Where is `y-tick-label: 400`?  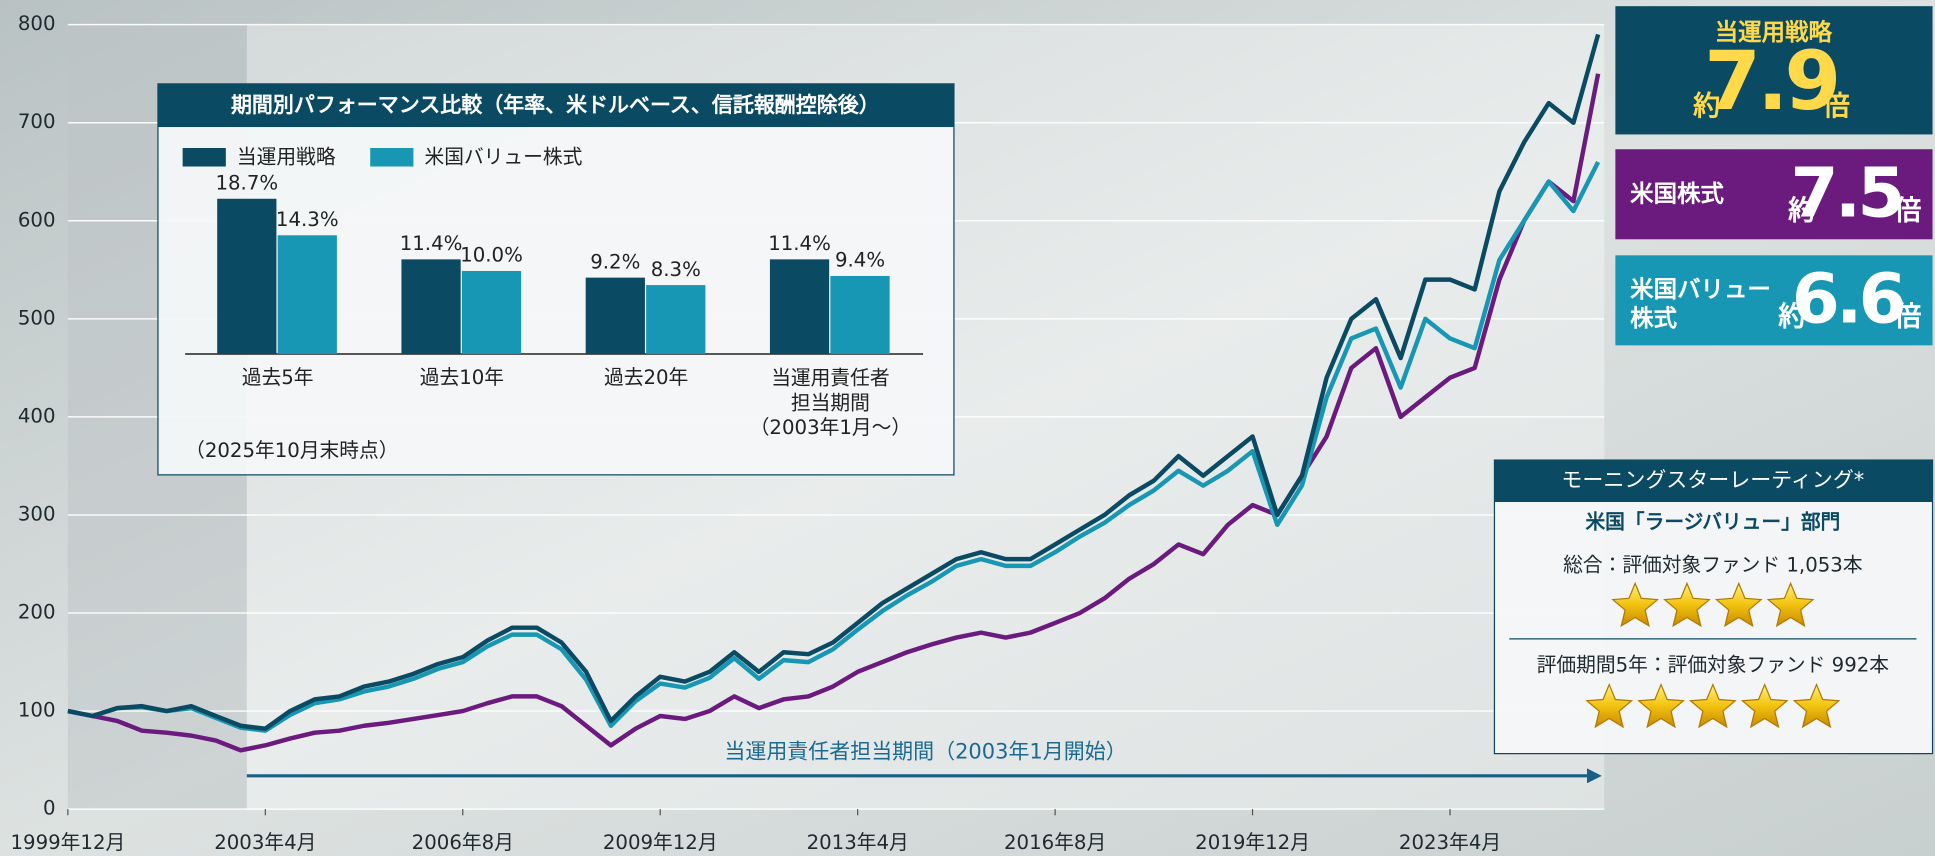 y-tick-label: 400 is located at coordinates (37, 415).